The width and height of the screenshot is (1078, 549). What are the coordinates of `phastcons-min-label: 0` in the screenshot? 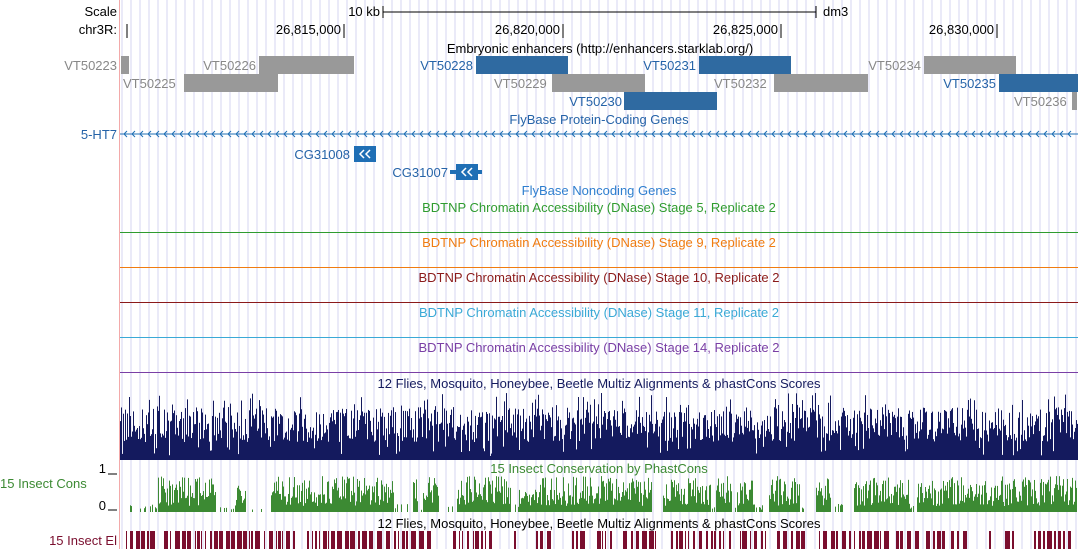 It's located at (102, 505).